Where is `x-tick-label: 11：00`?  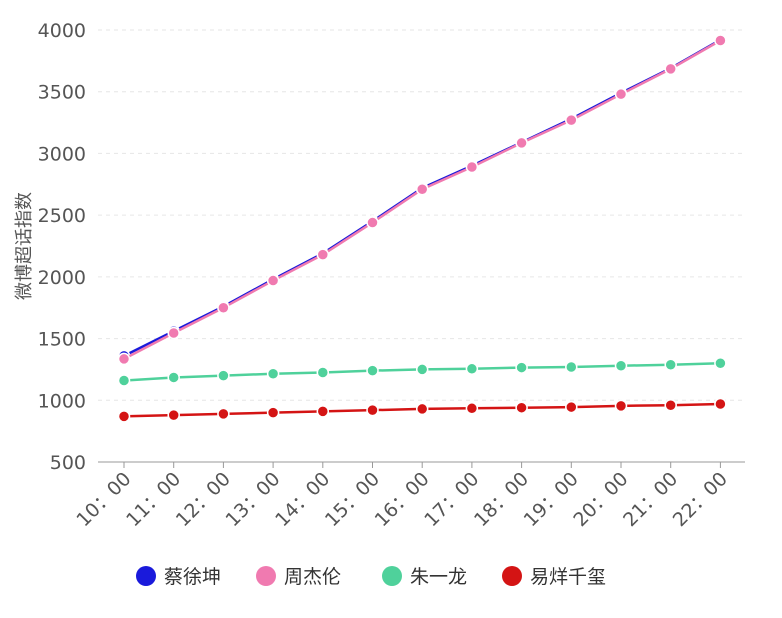
x-tick-label: 11：00 is located at coordinates (153, 499).